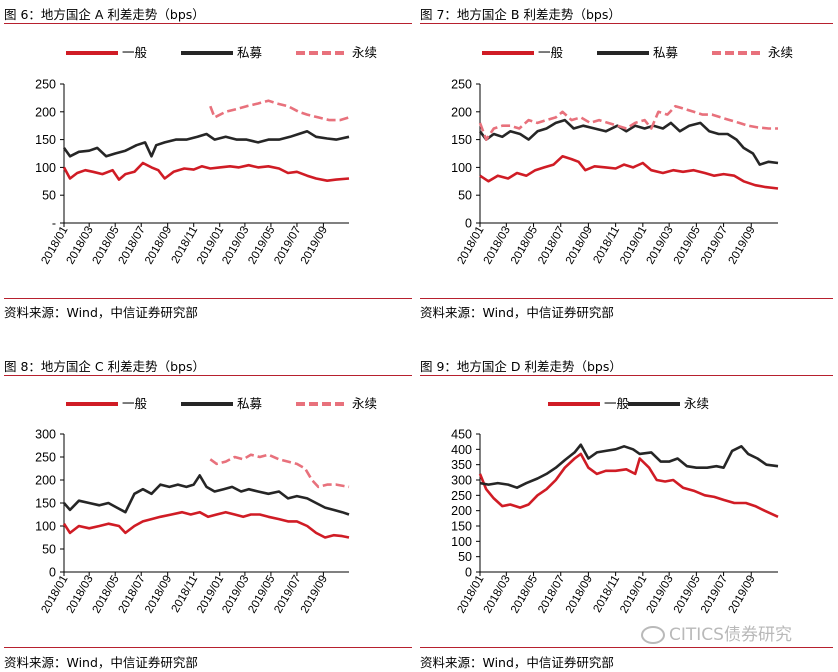 The image size is (838, 672). Describe the element at coordinates (104, 366) in the screenshot. I see `figure-8-title: 图 8：地方国企 C 利差走势（bps）` at that location.